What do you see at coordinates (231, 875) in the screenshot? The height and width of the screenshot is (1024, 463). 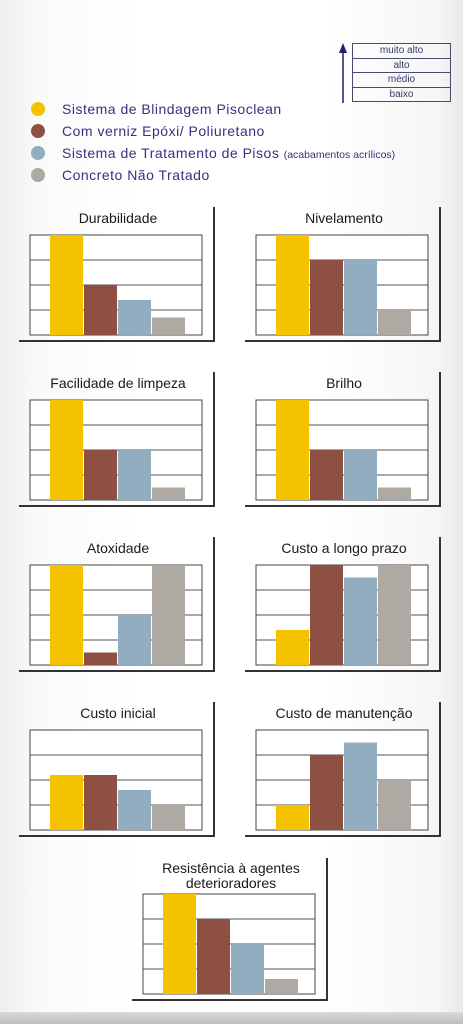 I see `chart-title: Resistência à agentes deterioradores` at bounding box center [231, 875].